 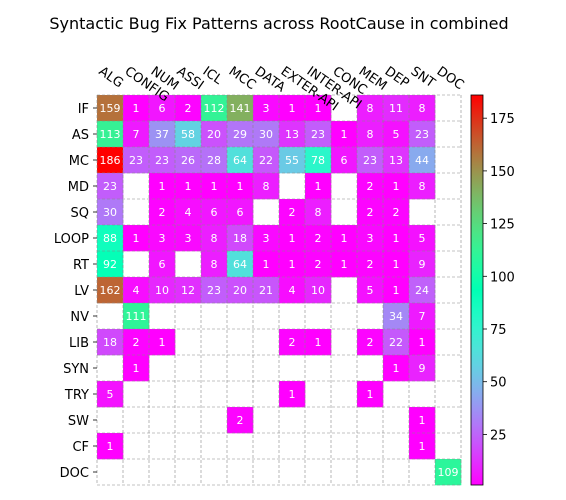 I want to click on cell-value-label: 55, so click(x=292, y=160).